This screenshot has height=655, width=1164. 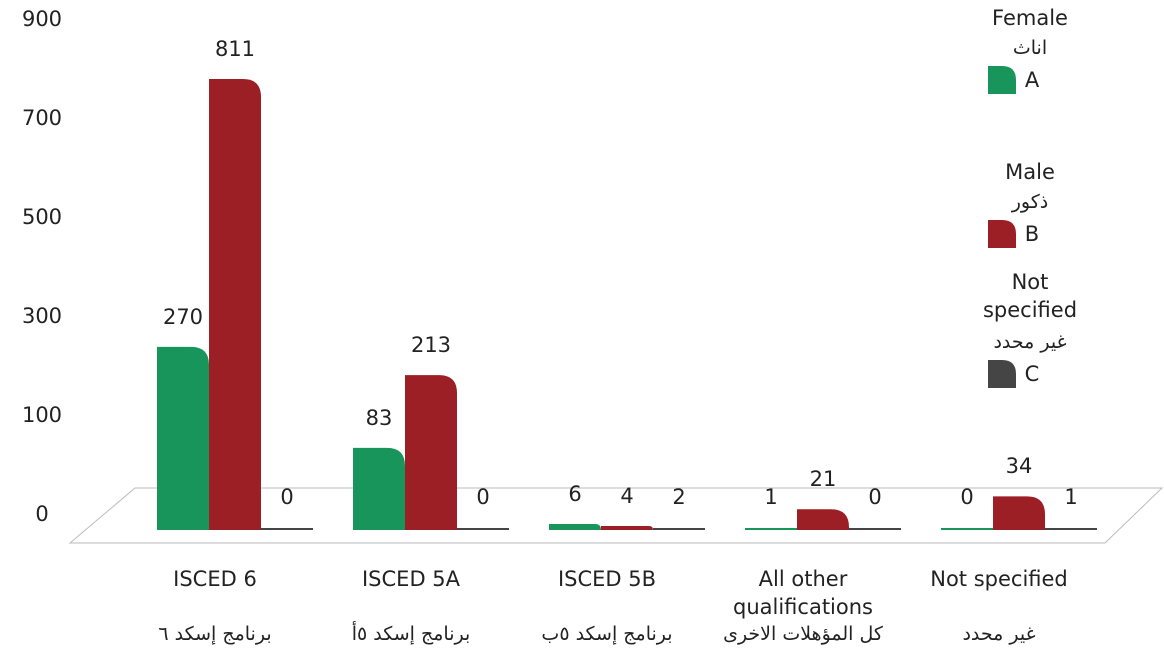 What do you see at coordinates (1032, 374) in the screenshot?
I see `legend-label: C` at bounding box center [1032, 374].